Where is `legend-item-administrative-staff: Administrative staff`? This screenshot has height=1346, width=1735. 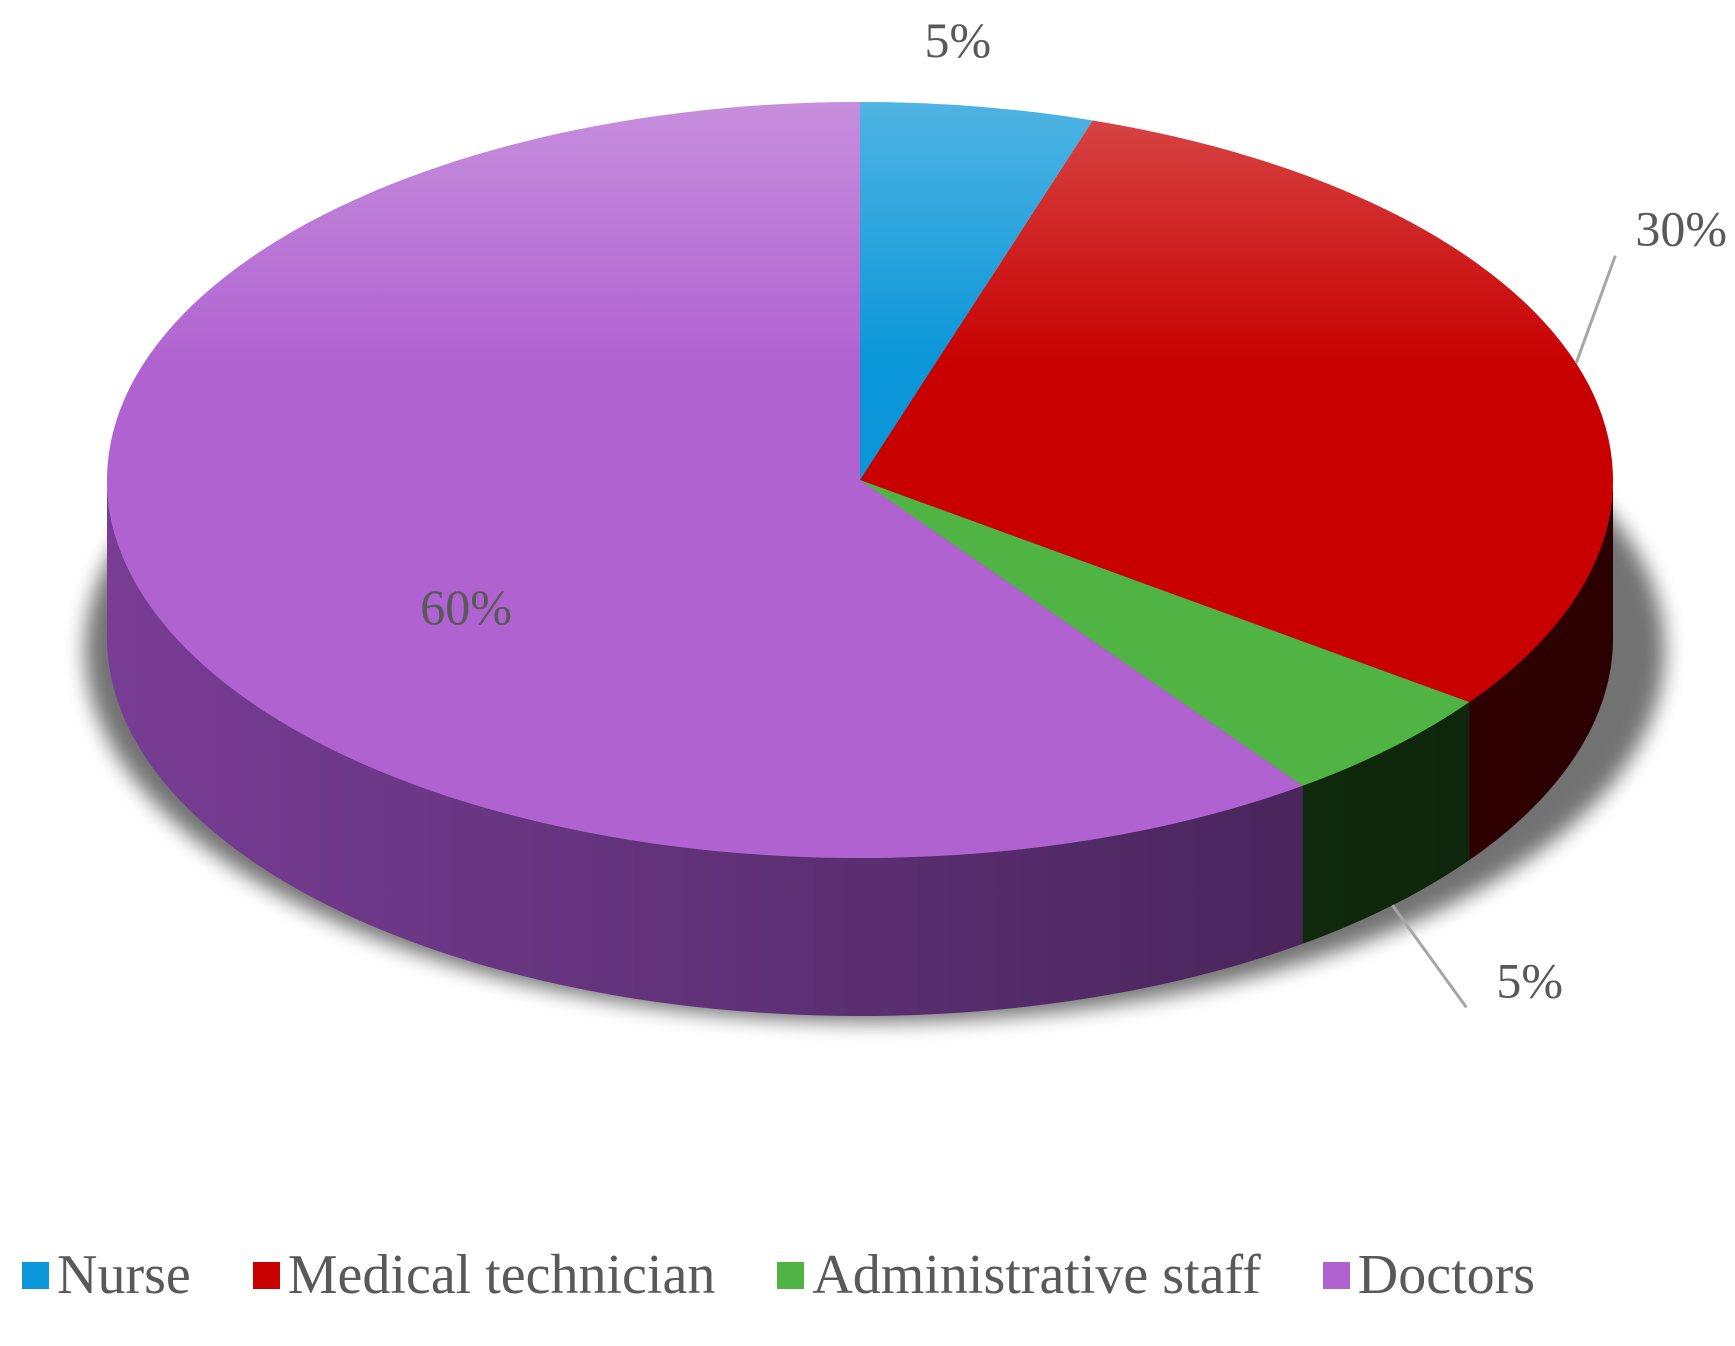 legend-item-administrative-staff: Administrative staff is located at coordinates (1019, 1275).